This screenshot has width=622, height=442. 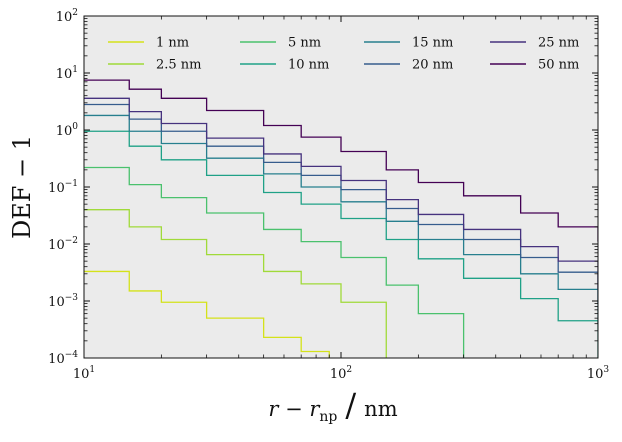 I want to click on x-tick-label: 10¹, so click(x=84, y=373).